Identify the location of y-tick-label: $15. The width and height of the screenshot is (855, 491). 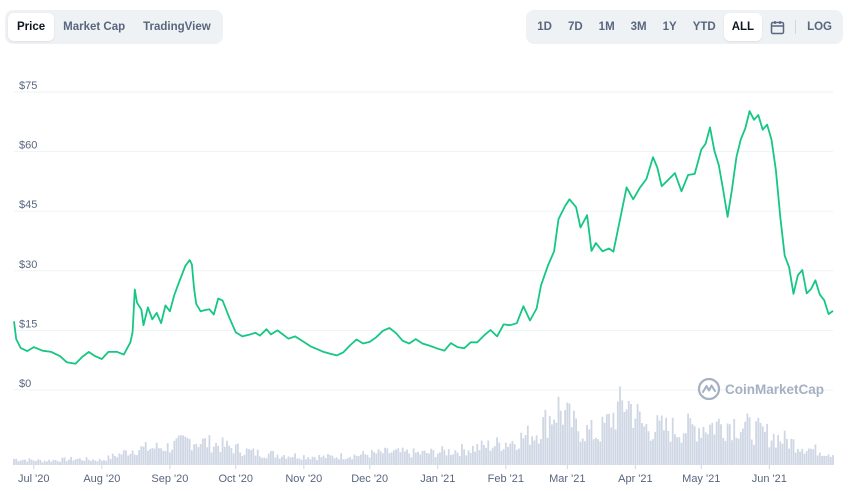
(28, 324).